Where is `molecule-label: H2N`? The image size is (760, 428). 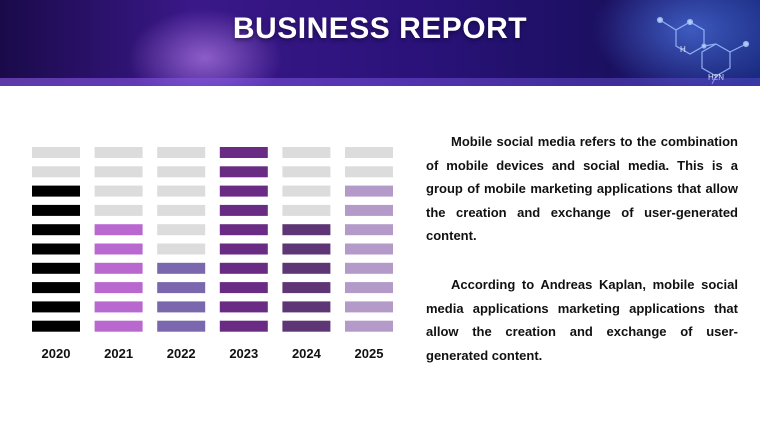 molecule-label: H2N is located at coordinates (716, 77).